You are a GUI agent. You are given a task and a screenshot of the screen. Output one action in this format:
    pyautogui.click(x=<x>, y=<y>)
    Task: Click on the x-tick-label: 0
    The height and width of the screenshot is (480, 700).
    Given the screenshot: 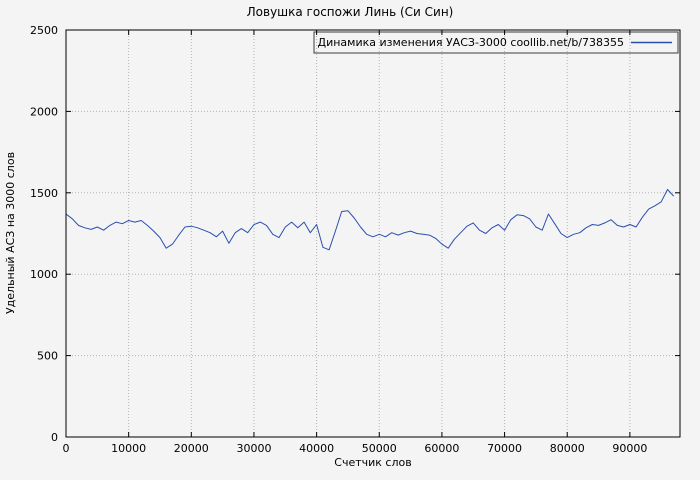 What is the action you would take?
    pyautogui.click(x=66, y=448)
    